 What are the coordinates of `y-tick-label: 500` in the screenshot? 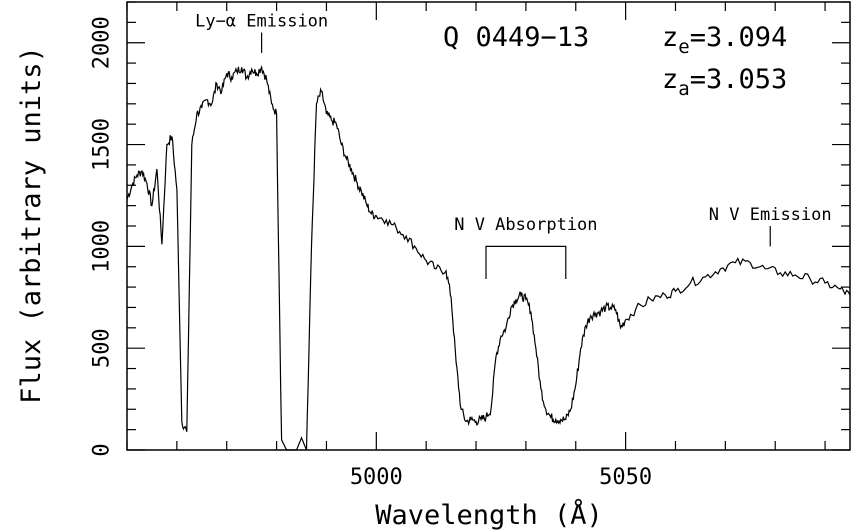 It's located at (102, 348).